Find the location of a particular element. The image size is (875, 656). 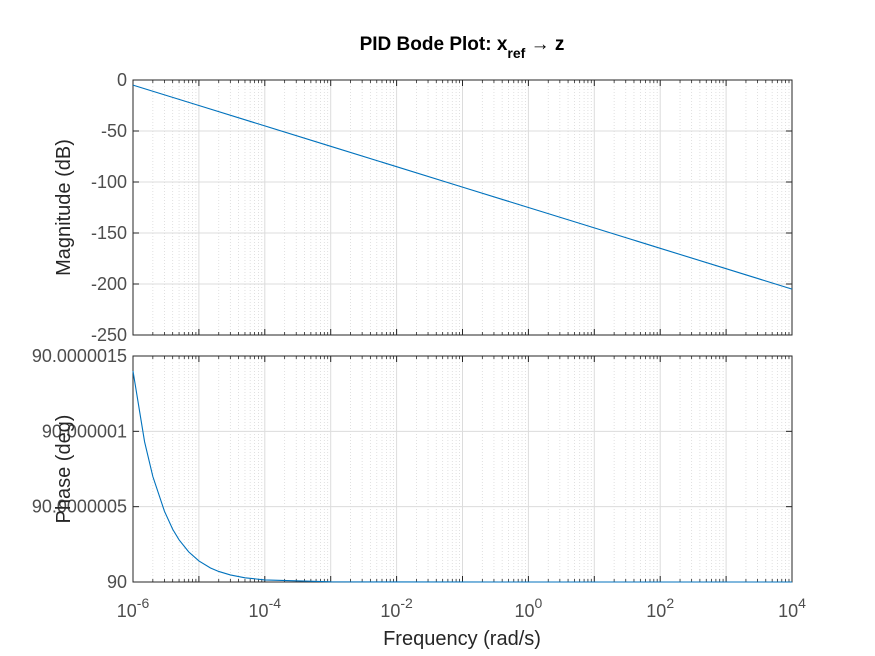

y-axis-label: Phase (deg) is located at coordinates (64, 469).